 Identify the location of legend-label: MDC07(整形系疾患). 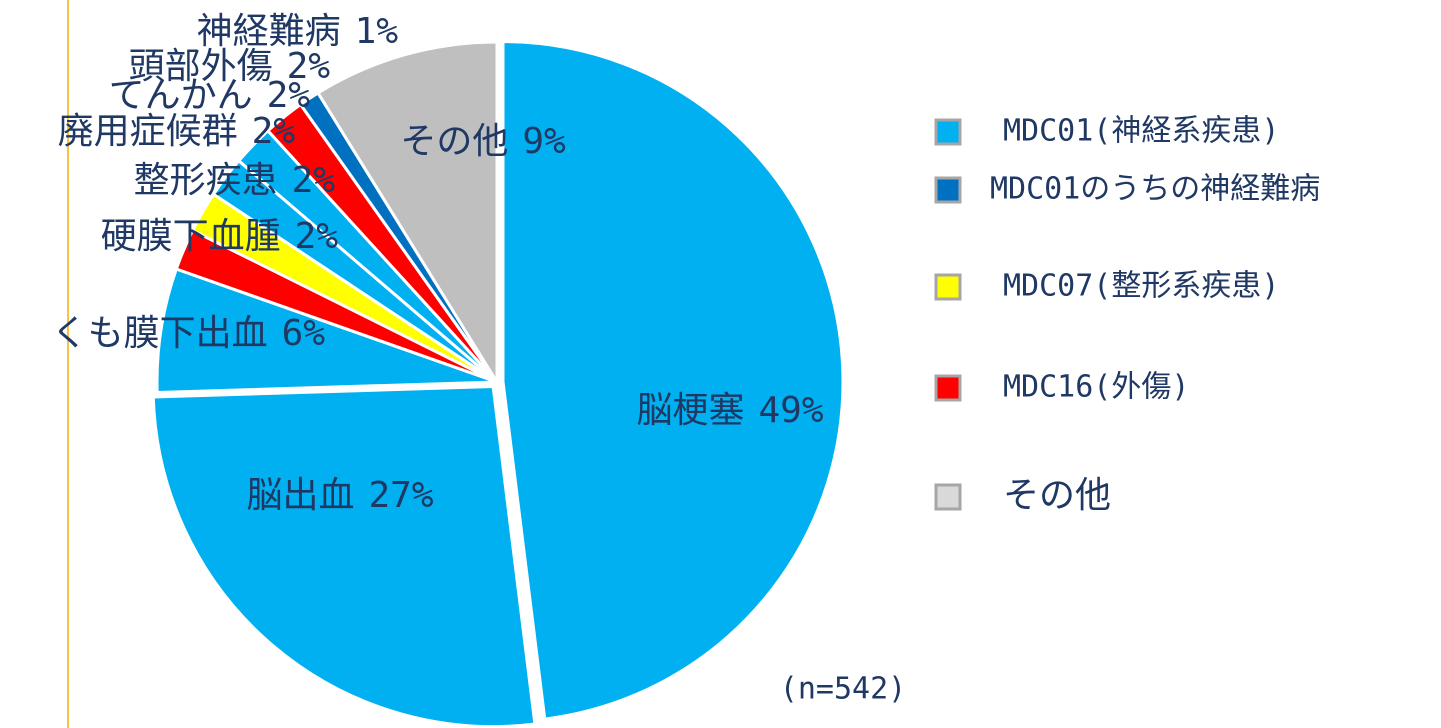
(1141, 286).